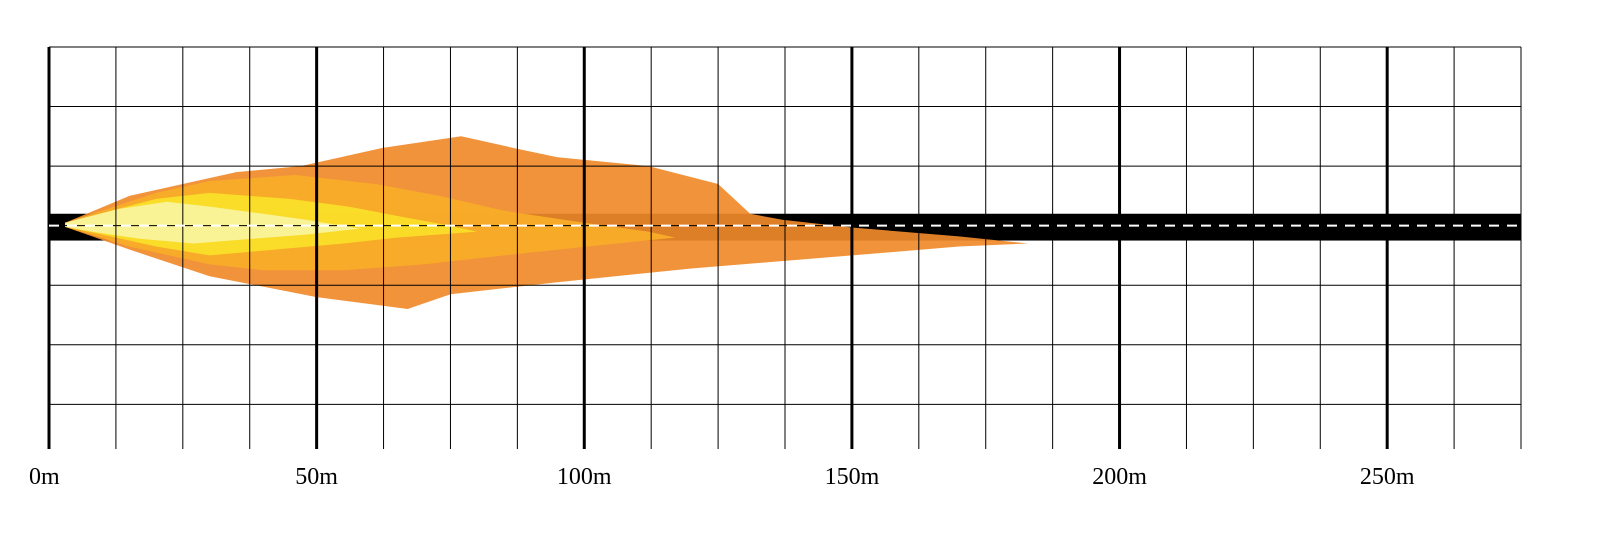 The height and width of the screenshot is (537, 1600). What do you see at coordinates (1387, 477) in the screenshot?
I see `x-tick-label: 250m` at bounding box center [1387, 477].